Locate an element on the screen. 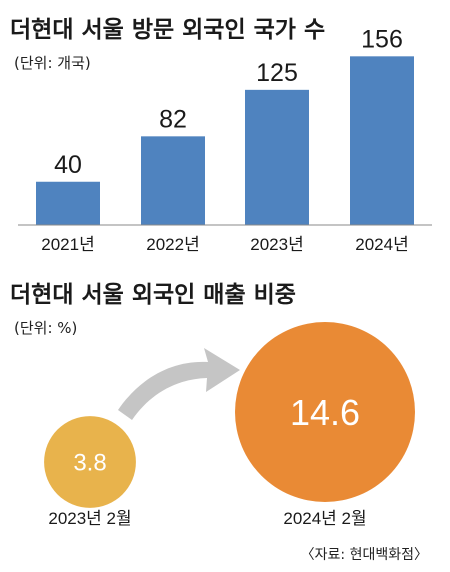  growth-arrow is located at coordinates (179, 384).